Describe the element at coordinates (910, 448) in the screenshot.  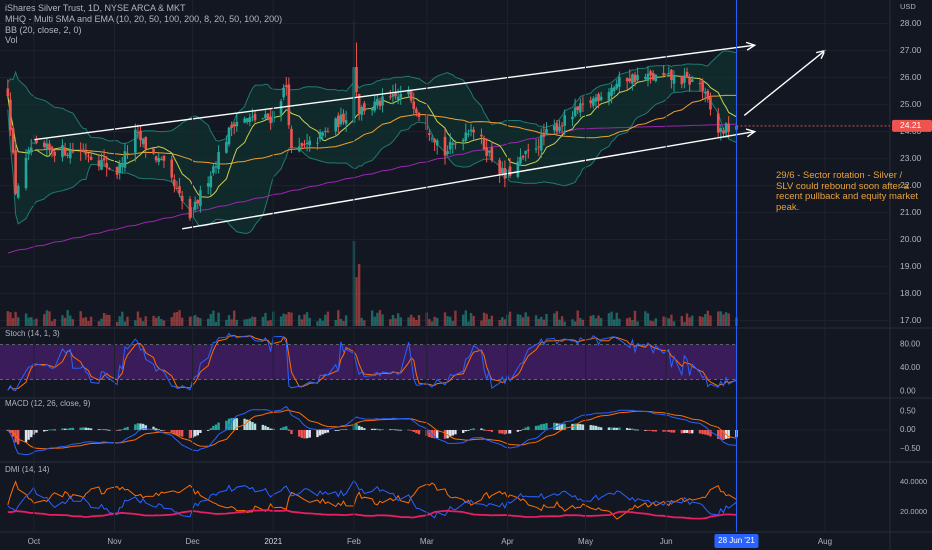
I see `macd-tick-label: −0.50` at that location.